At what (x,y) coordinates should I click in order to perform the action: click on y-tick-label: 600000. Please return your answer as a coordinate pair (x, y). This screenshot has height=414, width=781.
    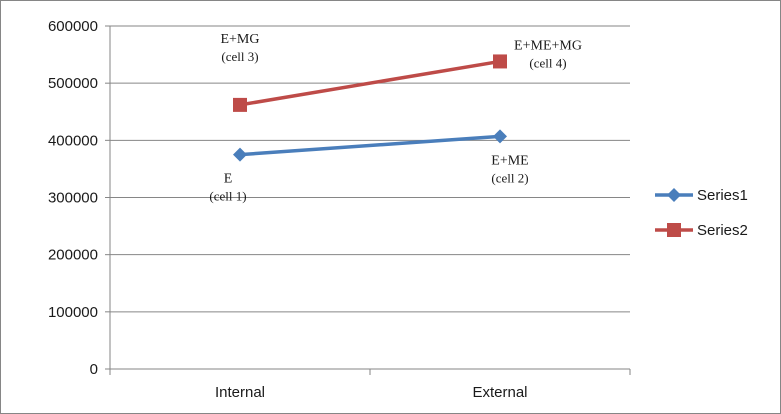
    Looking at the image, I should click on (73, 26).